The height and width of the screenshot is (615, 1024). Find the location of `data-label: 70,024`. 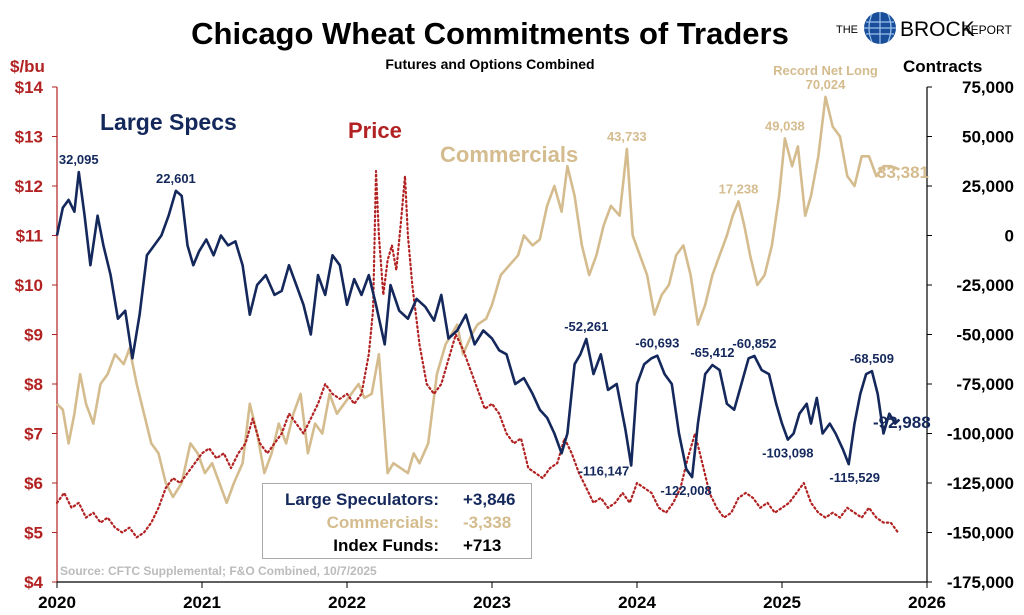

data-label: 70,024 is located at coordinates (826, 84).